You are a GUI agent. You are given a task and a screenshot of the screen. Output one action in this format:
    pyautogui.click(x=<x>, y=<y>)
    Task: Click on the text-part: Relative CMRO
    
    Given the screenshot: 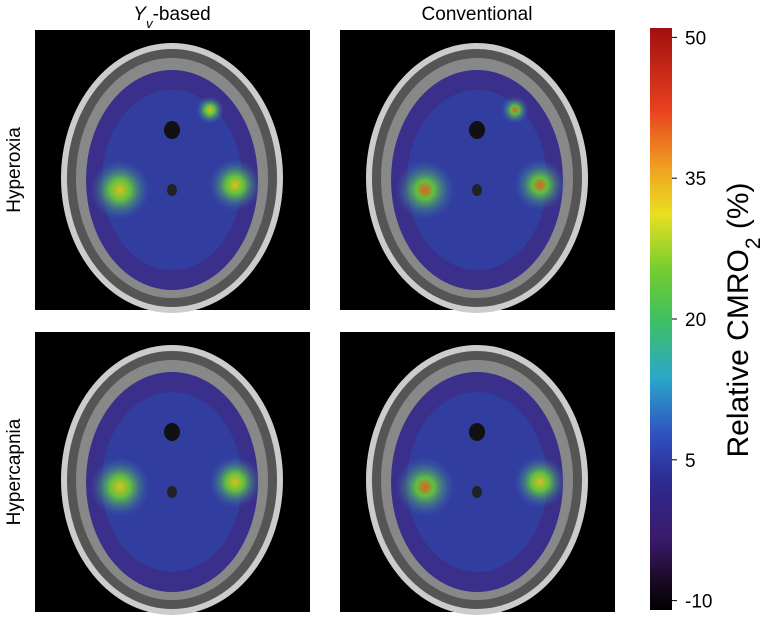 What is the action you would take?
    pyautogui.click(x=738, y=353)
    